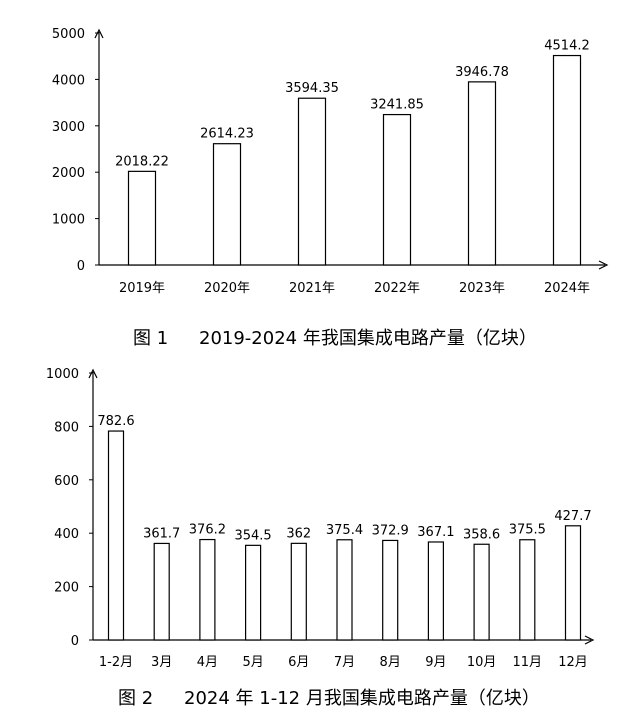 The height and width of the screenshot is (715, 633). I want to click on chart-2-caption-title: 2024 年 1-12 月我国集成电路产量（亿块）, so click(362, 698).